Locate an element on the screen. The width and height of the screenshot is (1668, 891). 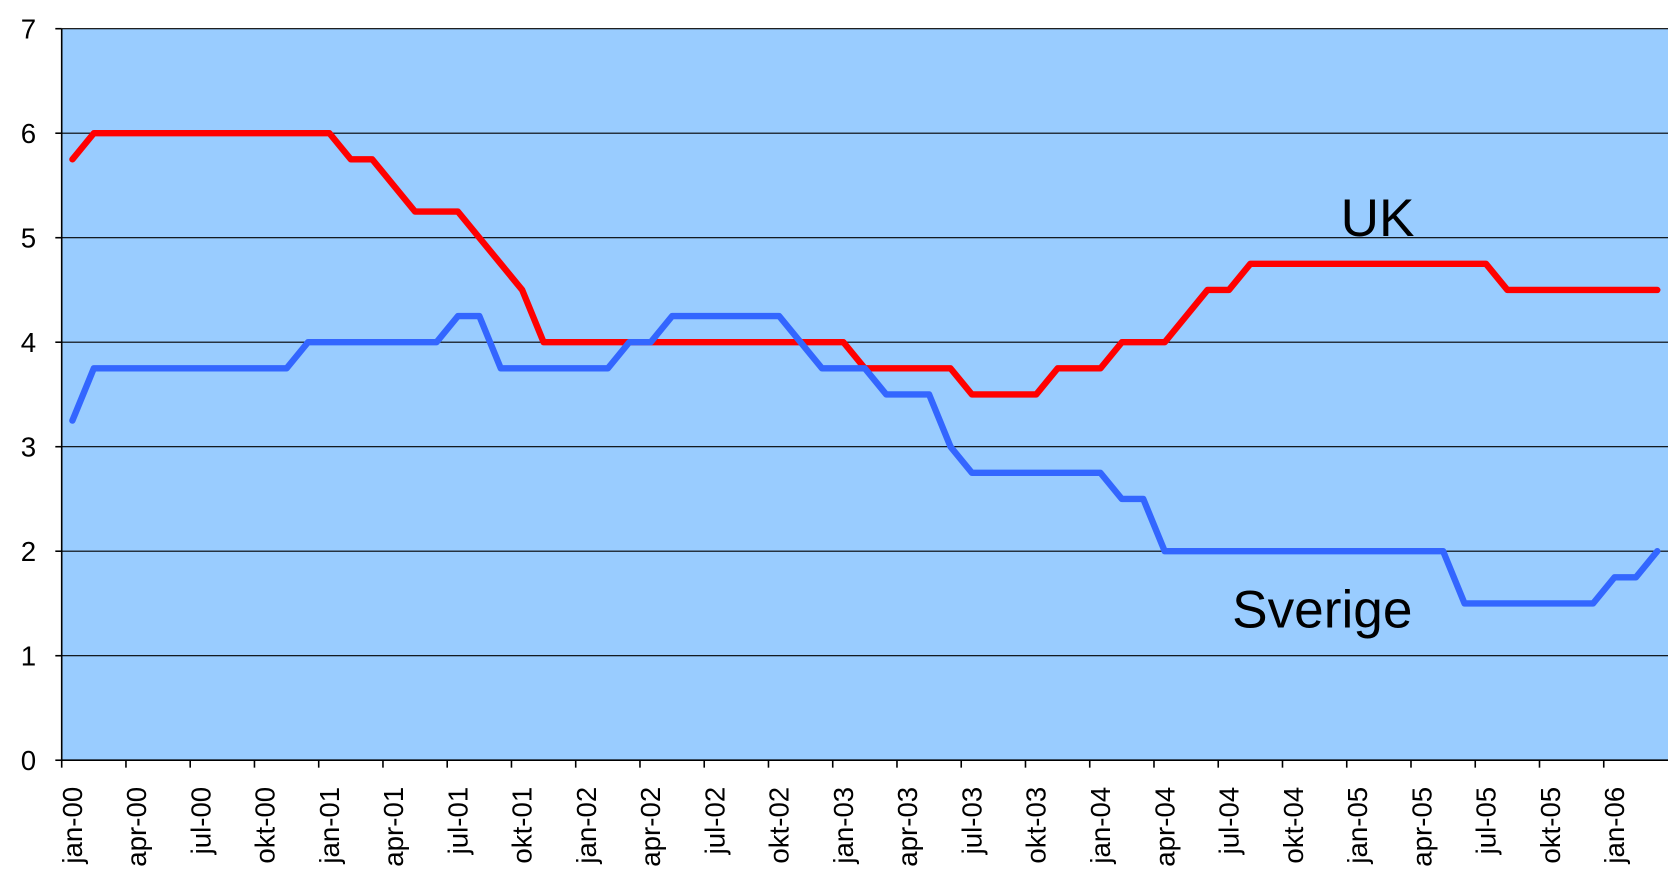
x-tick-label: okt-05 is located at coordinates (1550, 825).